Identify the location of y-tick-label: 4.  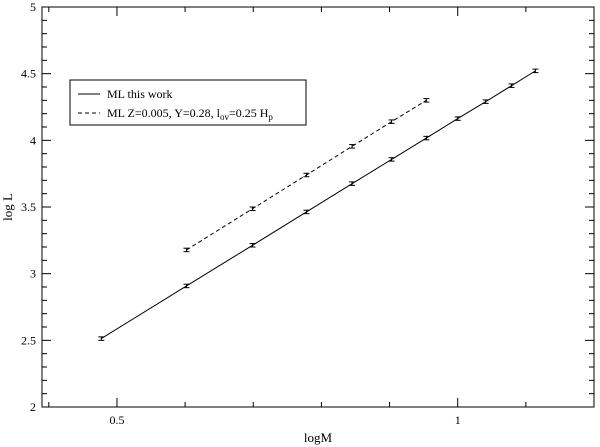
(33, 140).